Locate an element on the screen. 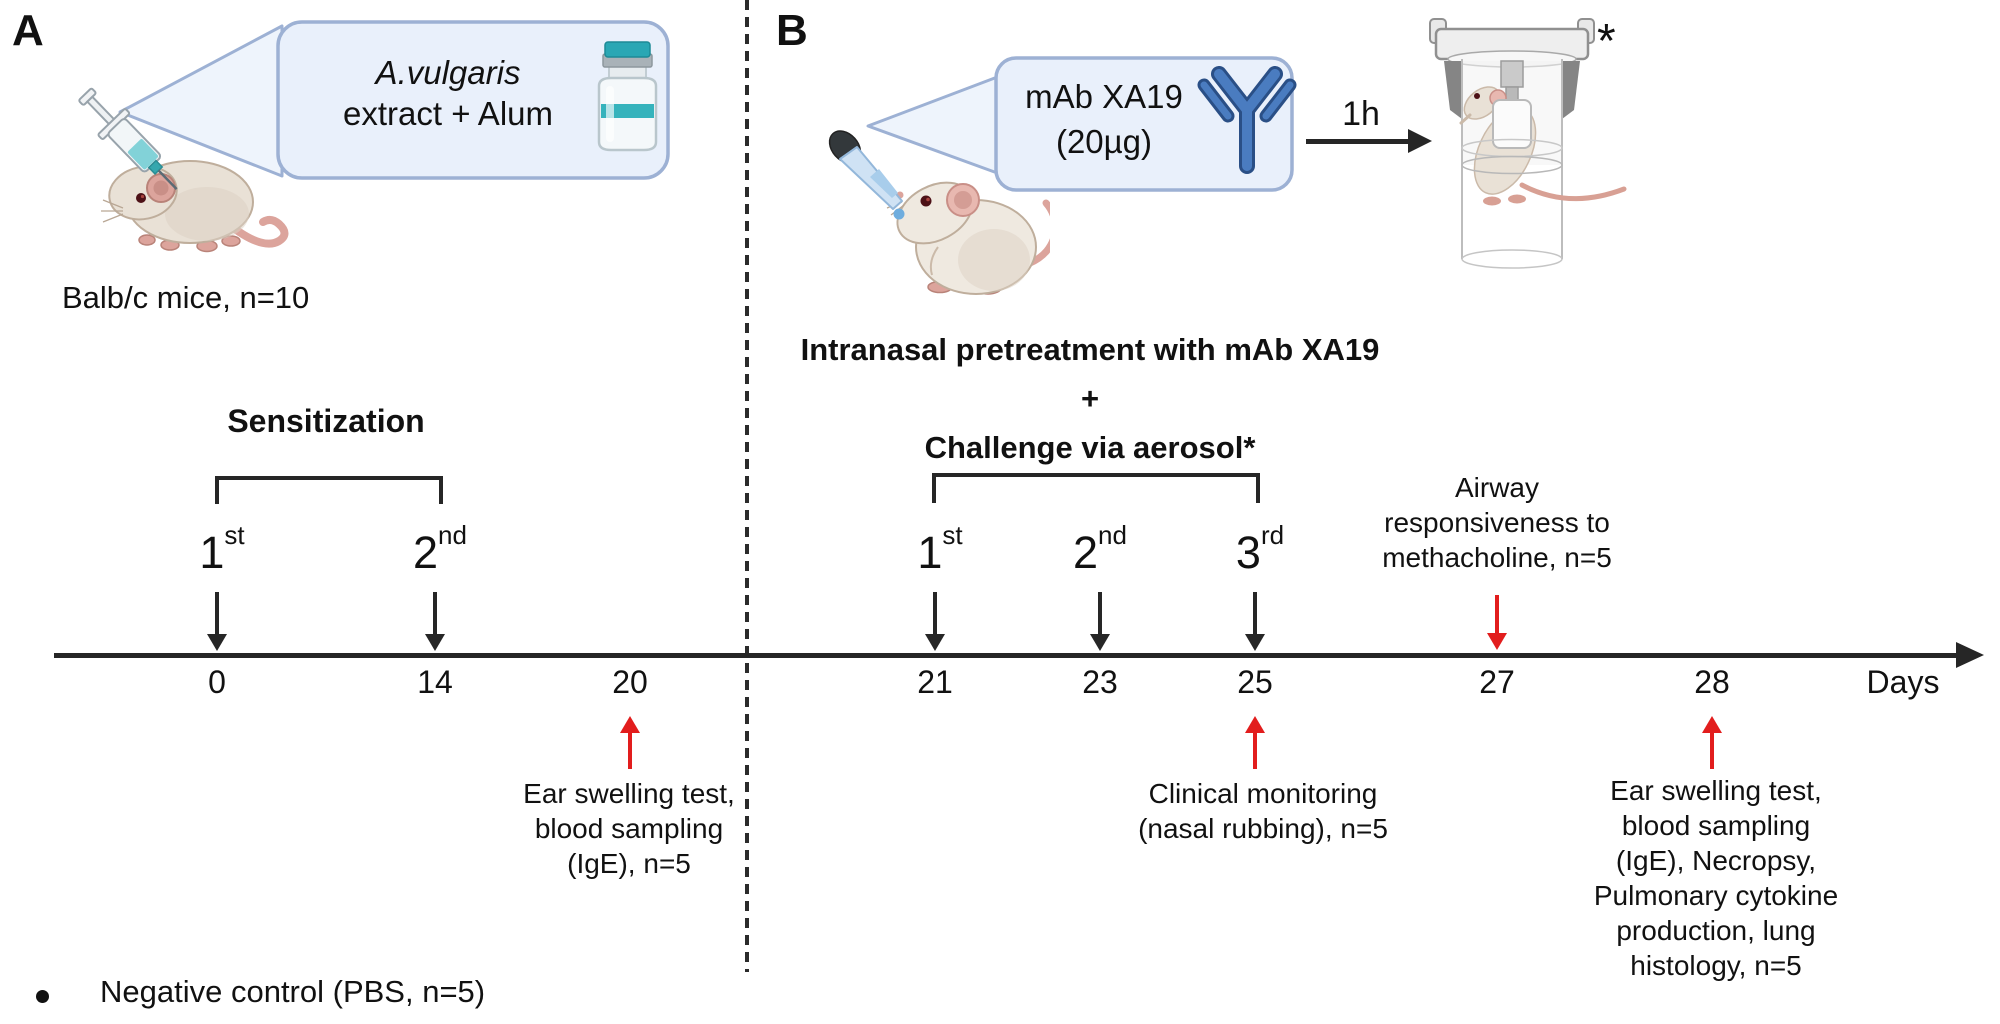 Image resolution: width=2000 pixels, height=1024 pixels. antibody-icon is located at coordinates (1247, 120).